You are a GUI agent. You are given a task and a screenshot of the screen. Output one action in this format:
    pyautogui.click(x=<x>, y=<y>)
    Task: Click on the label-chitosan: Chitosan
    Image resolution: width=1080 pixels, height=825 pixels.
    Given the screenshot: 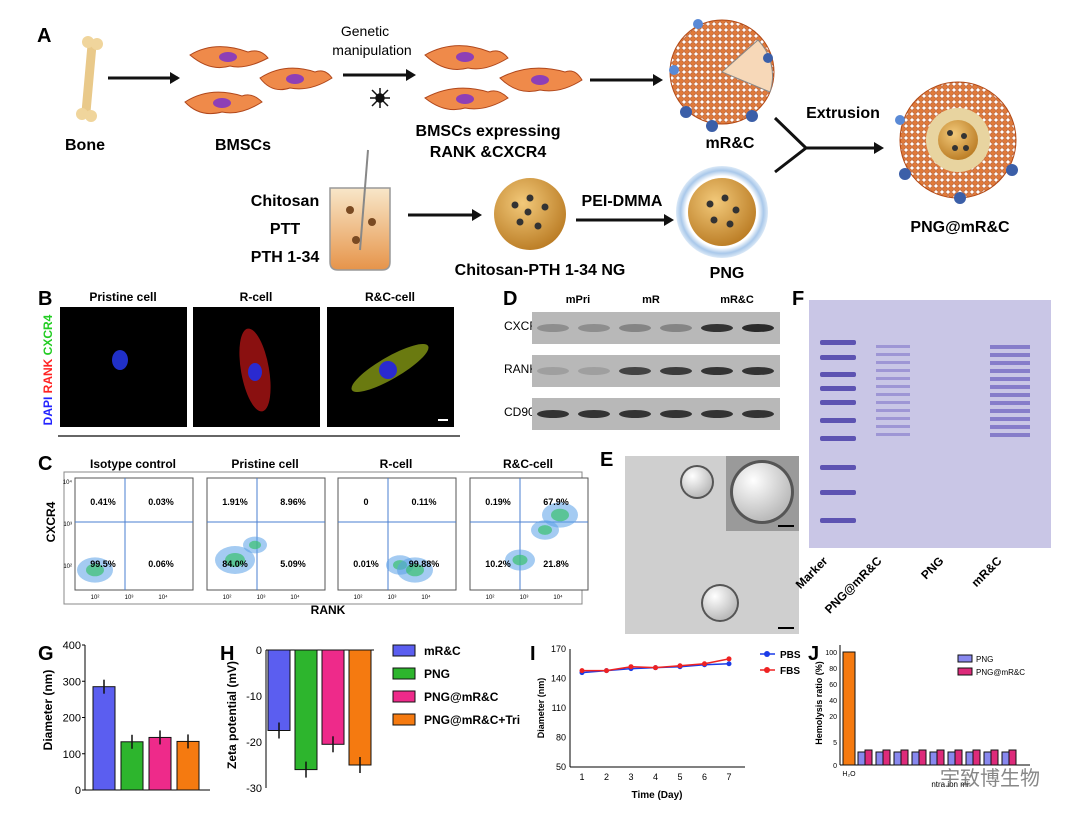 What is the action you would take?
    pyautogui.click(x=285, y=201)
    